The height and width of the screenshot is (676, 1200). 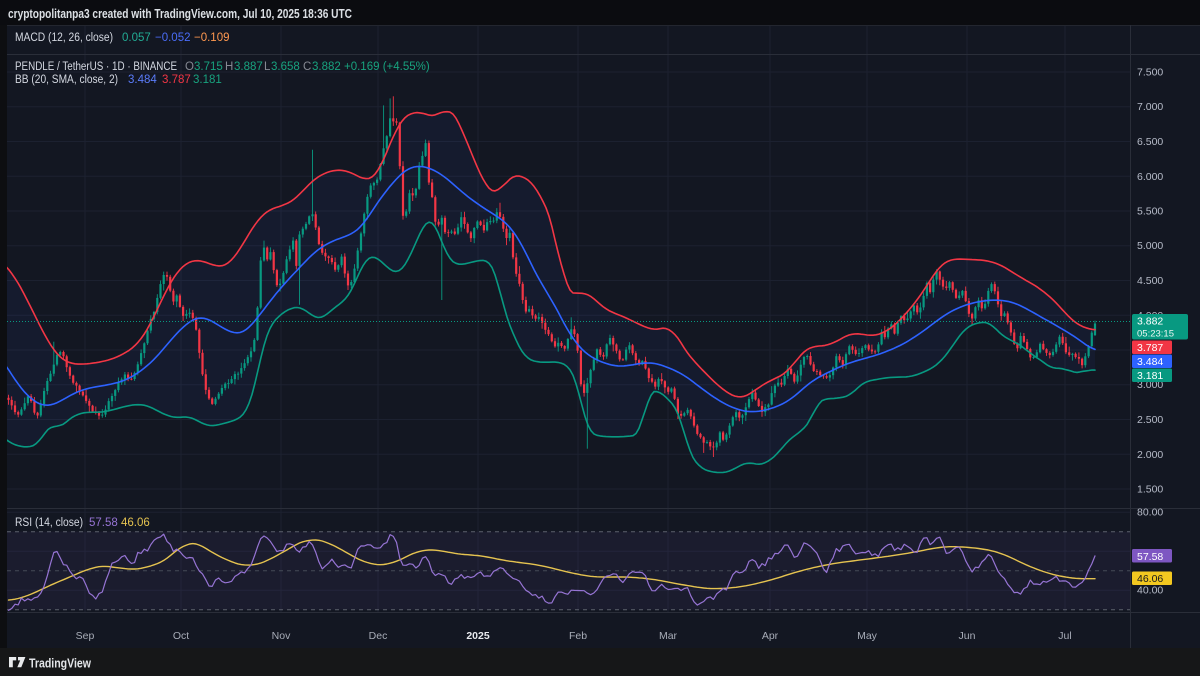 What do you see at coordinates (967, 636) in the screenshot?
I see `svg-text: Jun` at bounding box center [967, 636].